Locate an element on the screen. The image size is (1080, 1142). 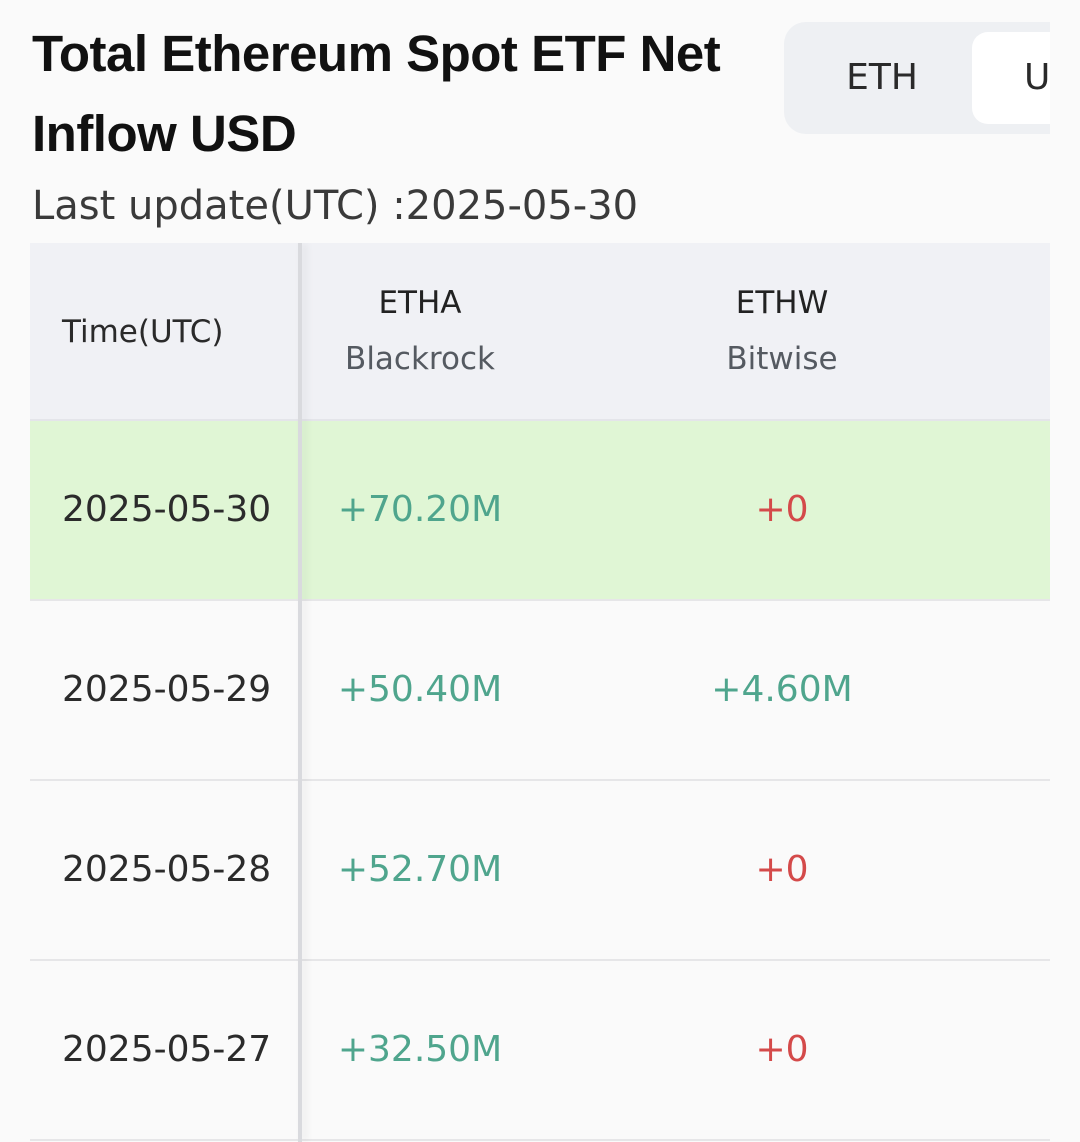
table-row: 2025-05-27 +32.50M +0 is located at coordinates (540, 1051).